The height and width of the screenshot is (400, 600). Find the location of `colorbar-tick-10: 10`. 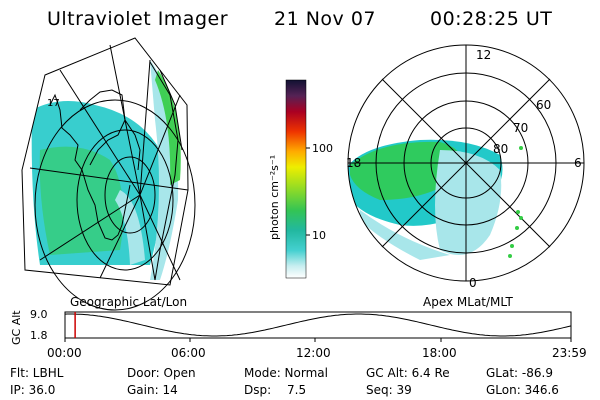

colorbar-tick-10: 10 is located at coordinates (319, 235).